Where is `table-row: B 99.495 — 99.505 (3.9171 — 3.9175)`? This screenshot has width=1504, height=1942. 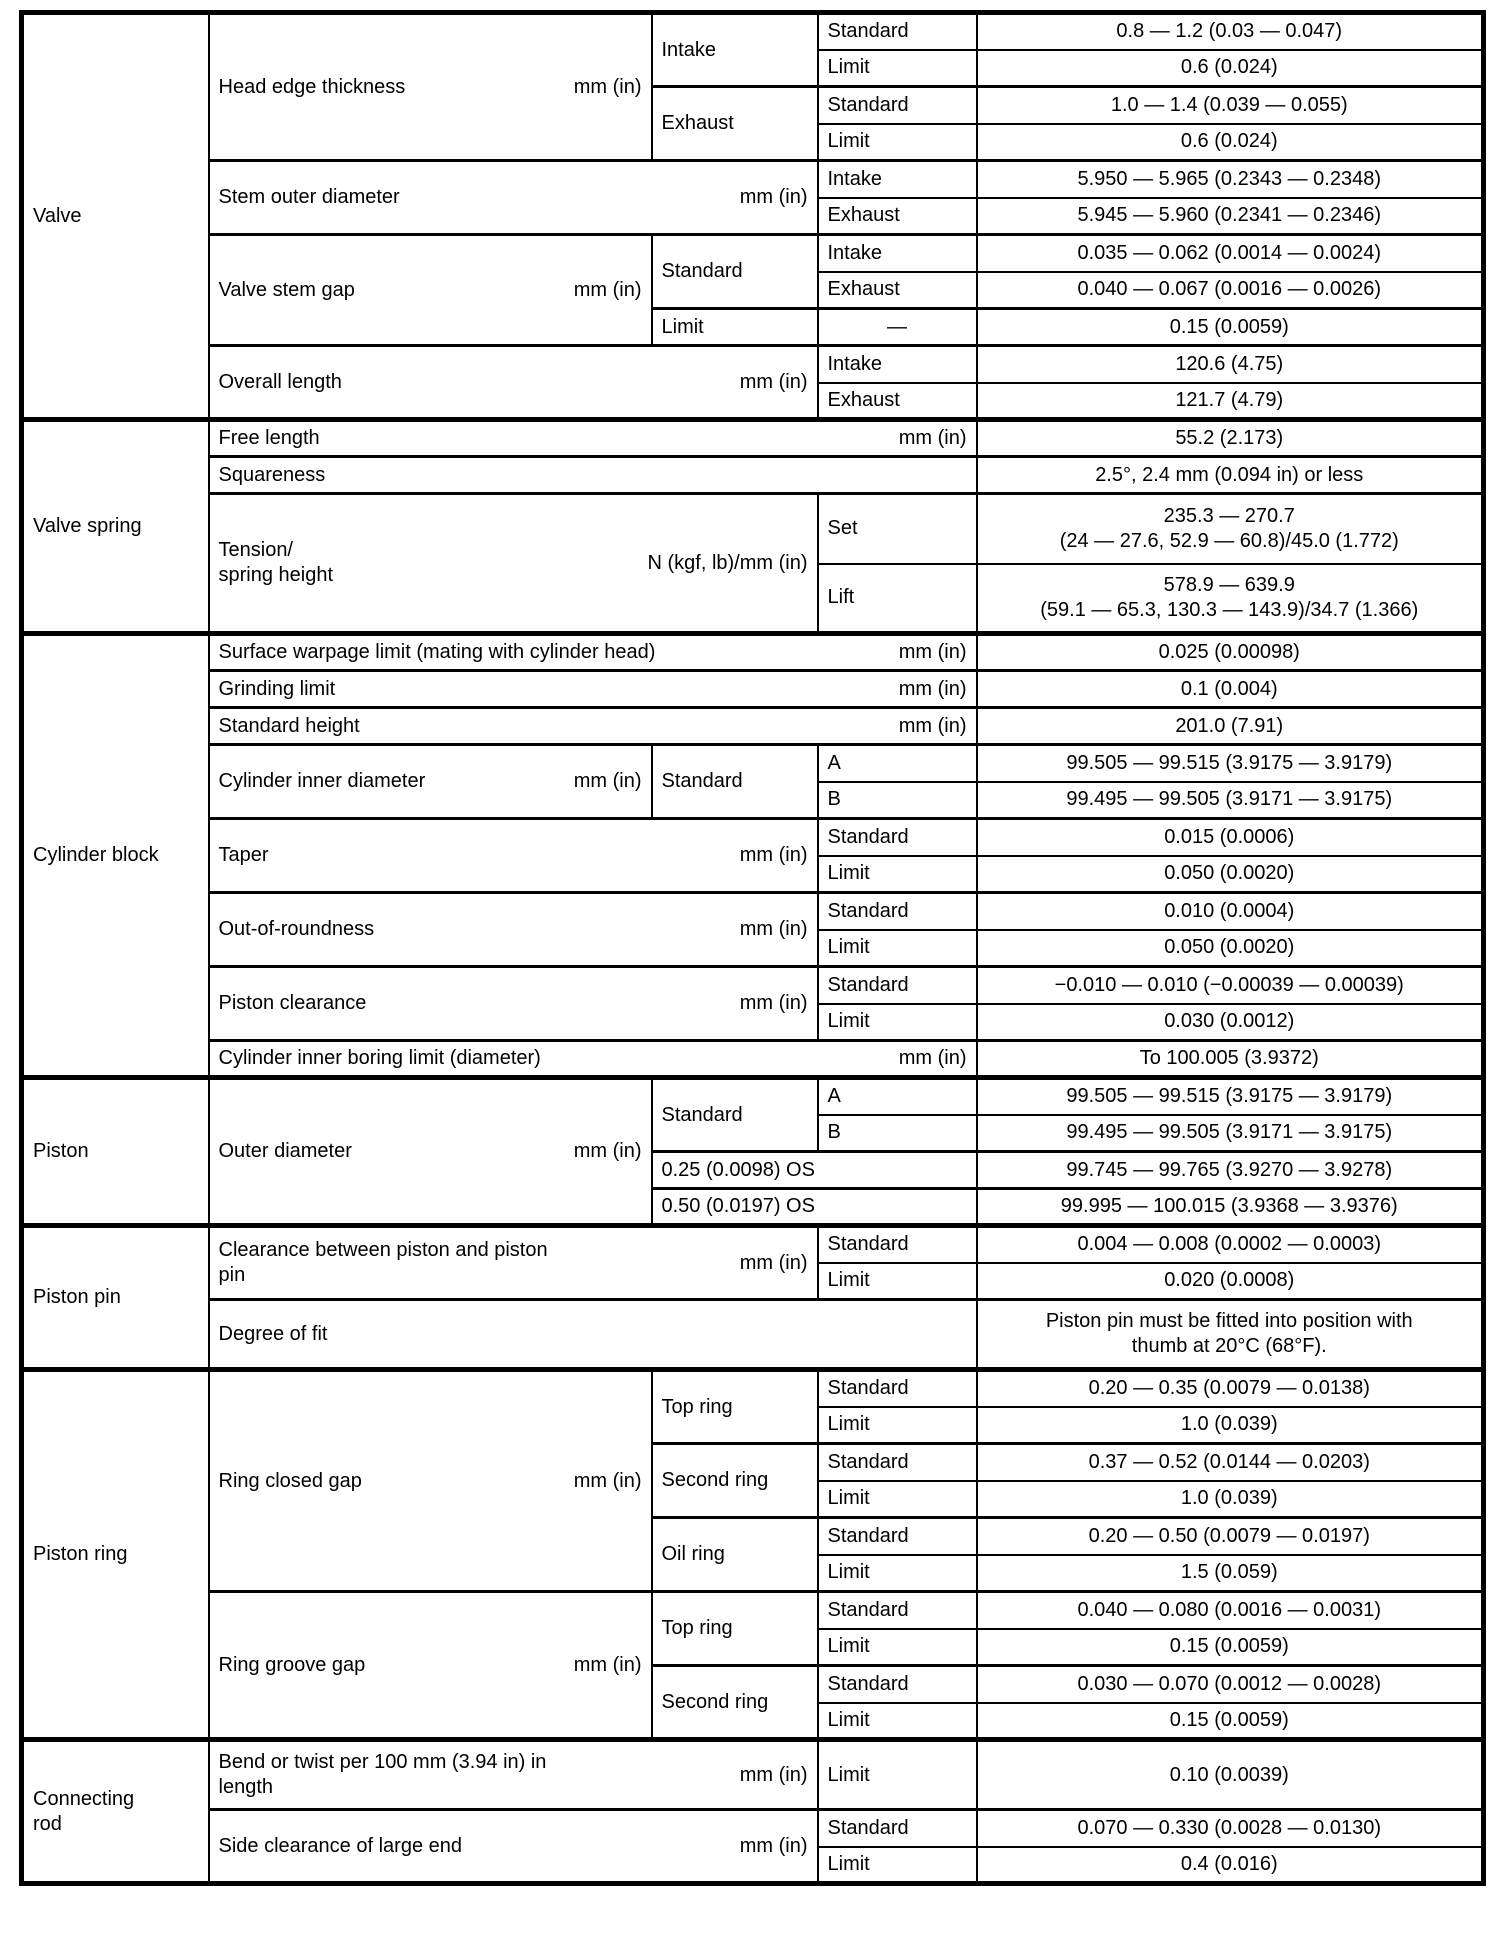 table-row: B 99.495 — 99.505 (3.9171 — 3.9175) is located at coordinates (753, 1133).